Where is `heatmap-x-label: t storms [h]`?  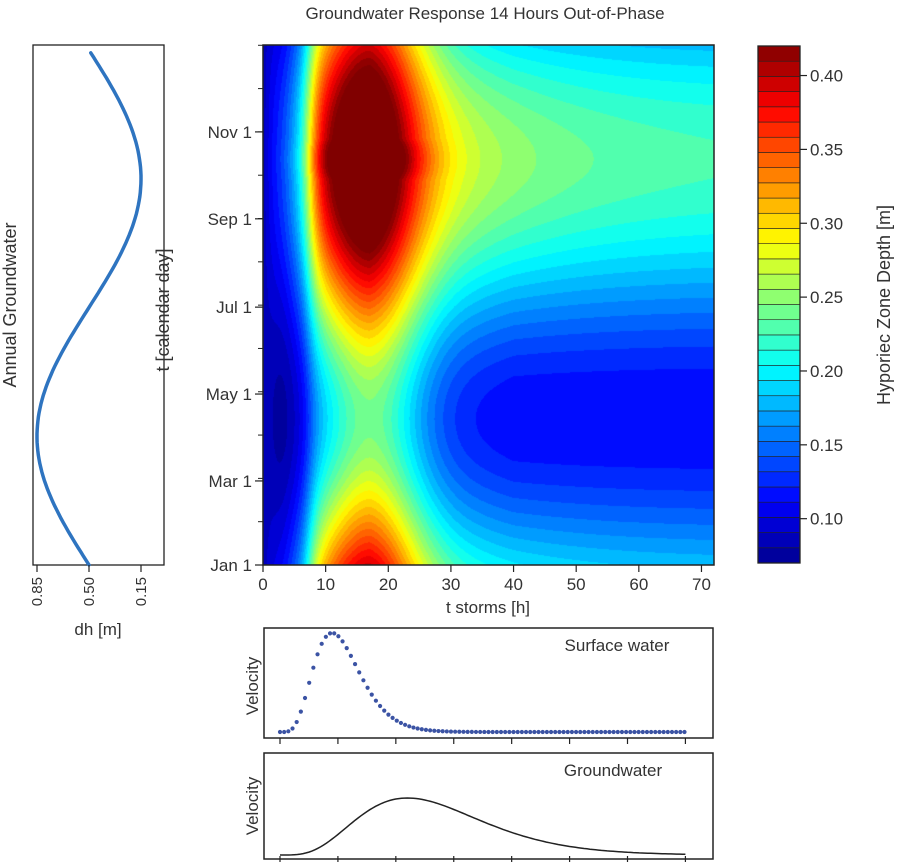
heatmap-x-label: t storms [h] is located at coordinates (488, 607).